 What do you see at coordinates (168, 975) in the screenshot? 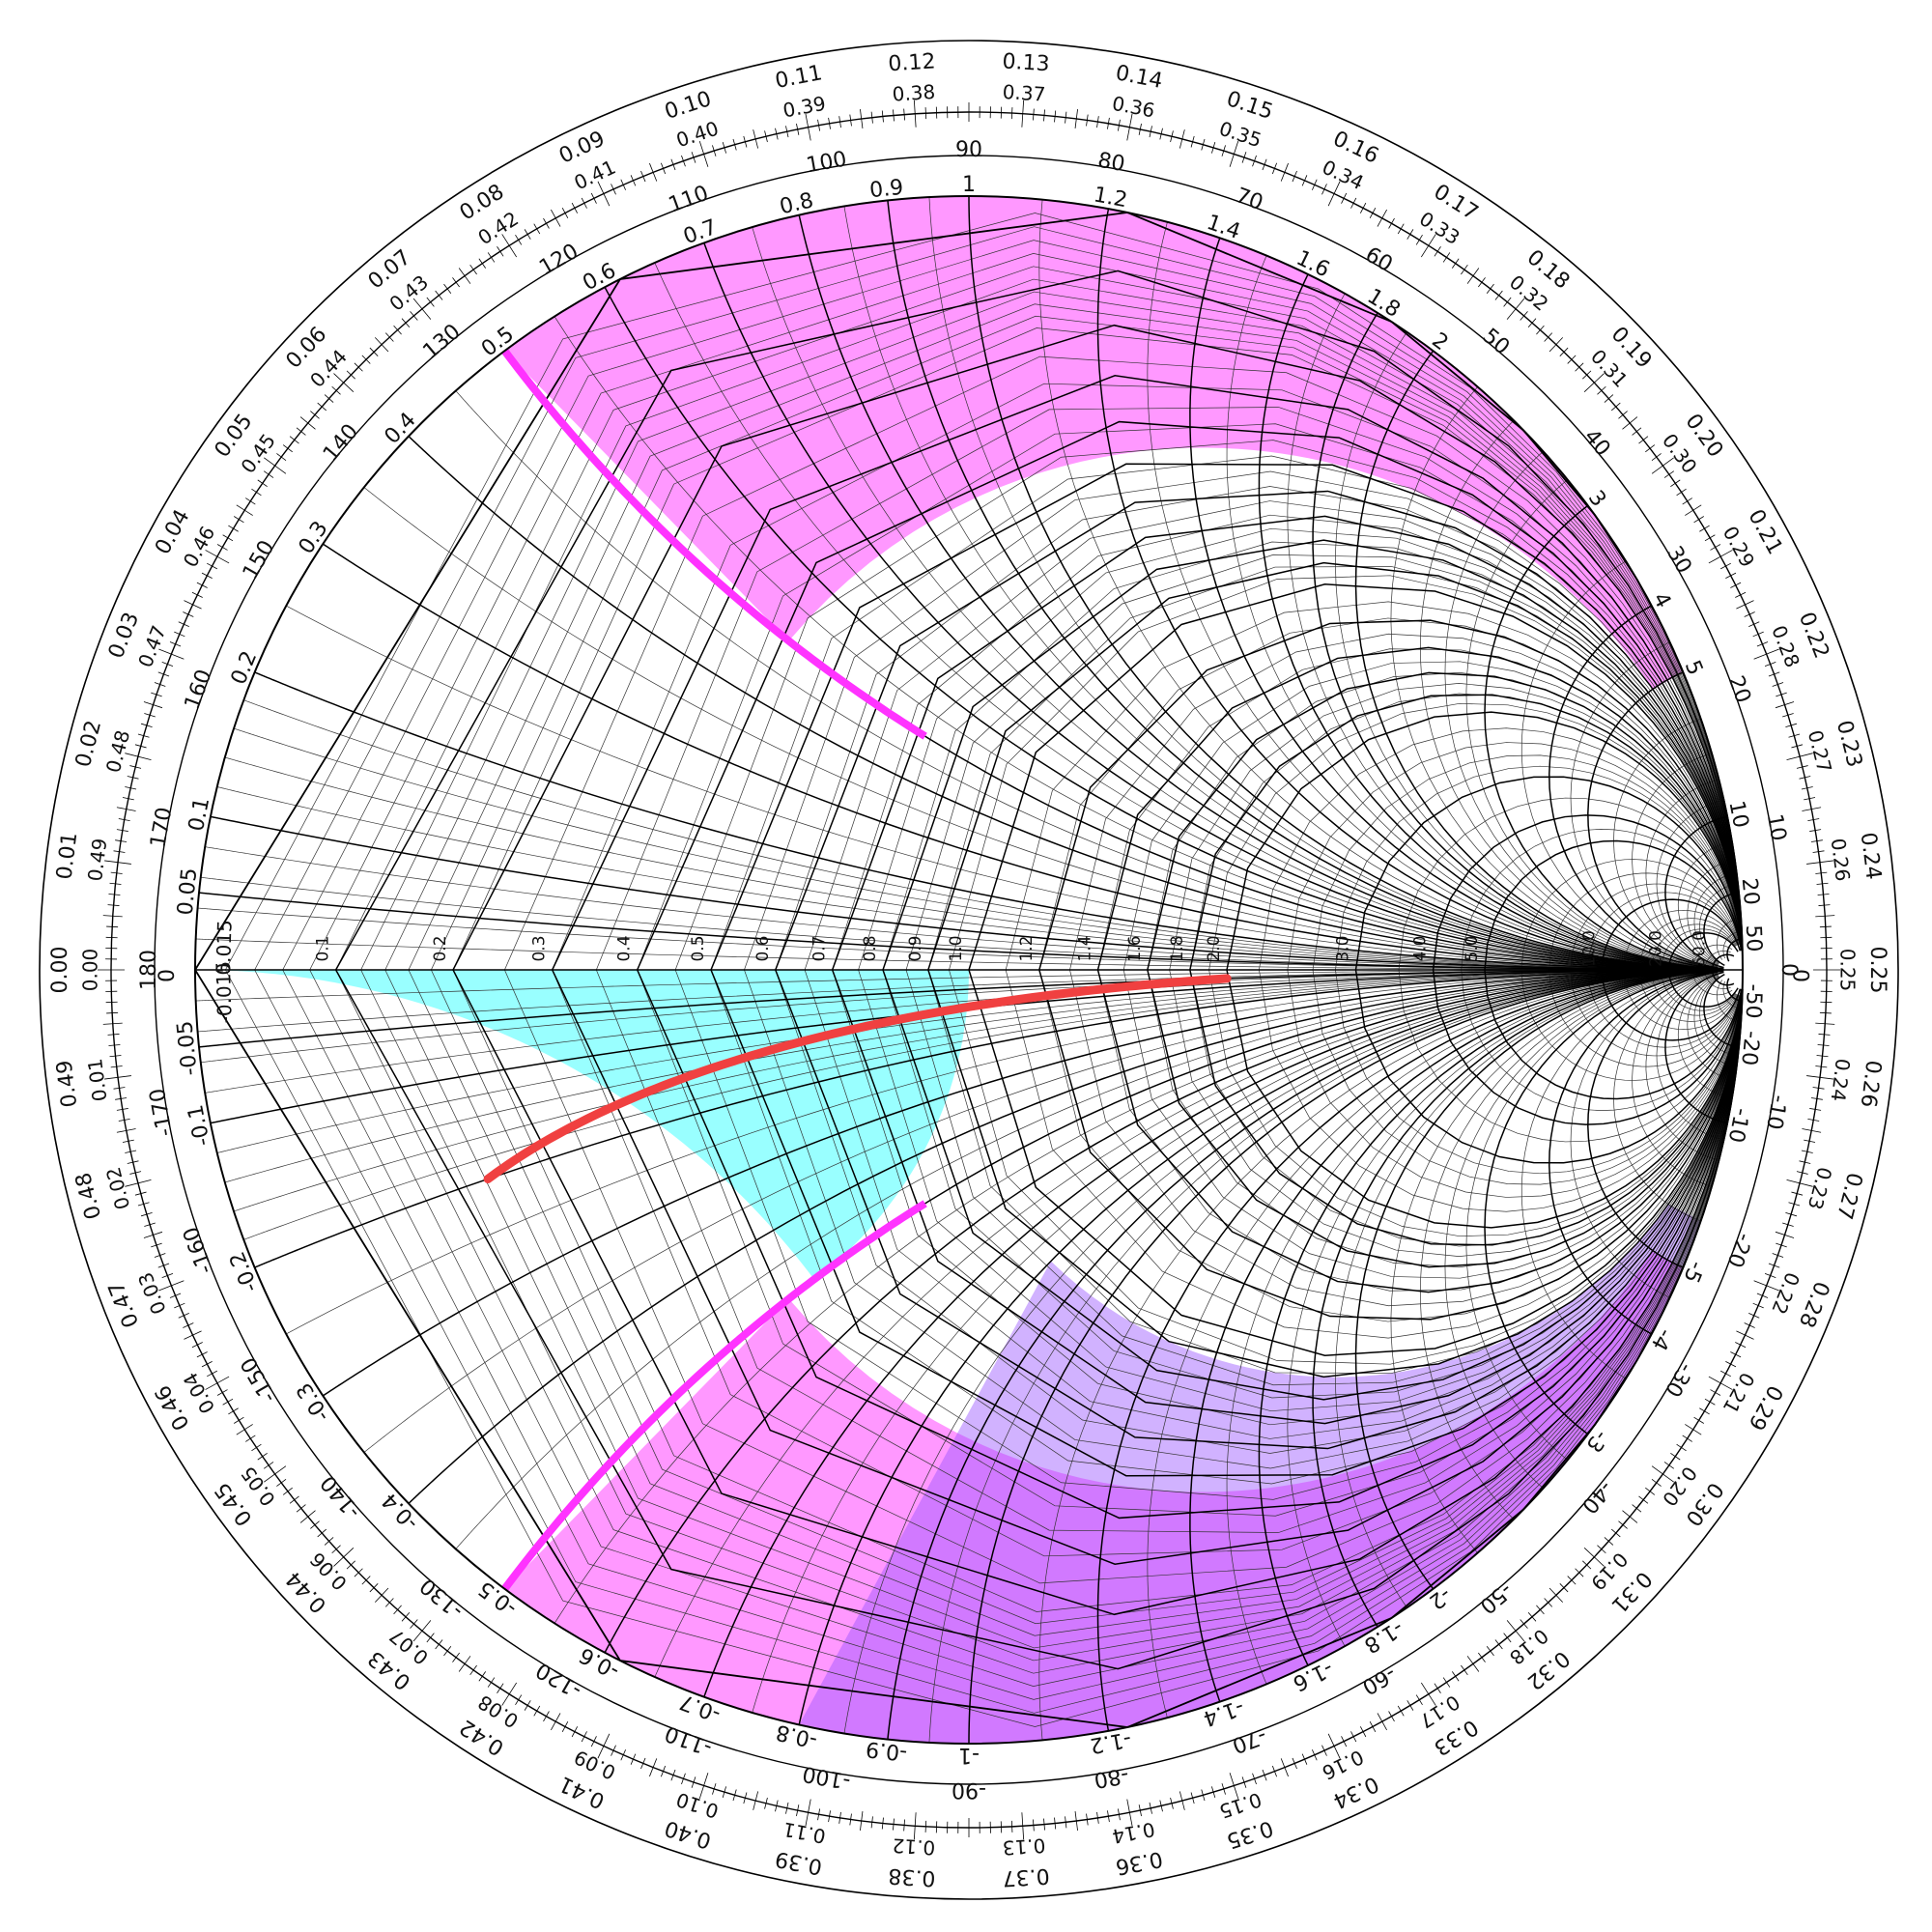
I see `zero-left-label: 0` at bounding box center [168, 975].